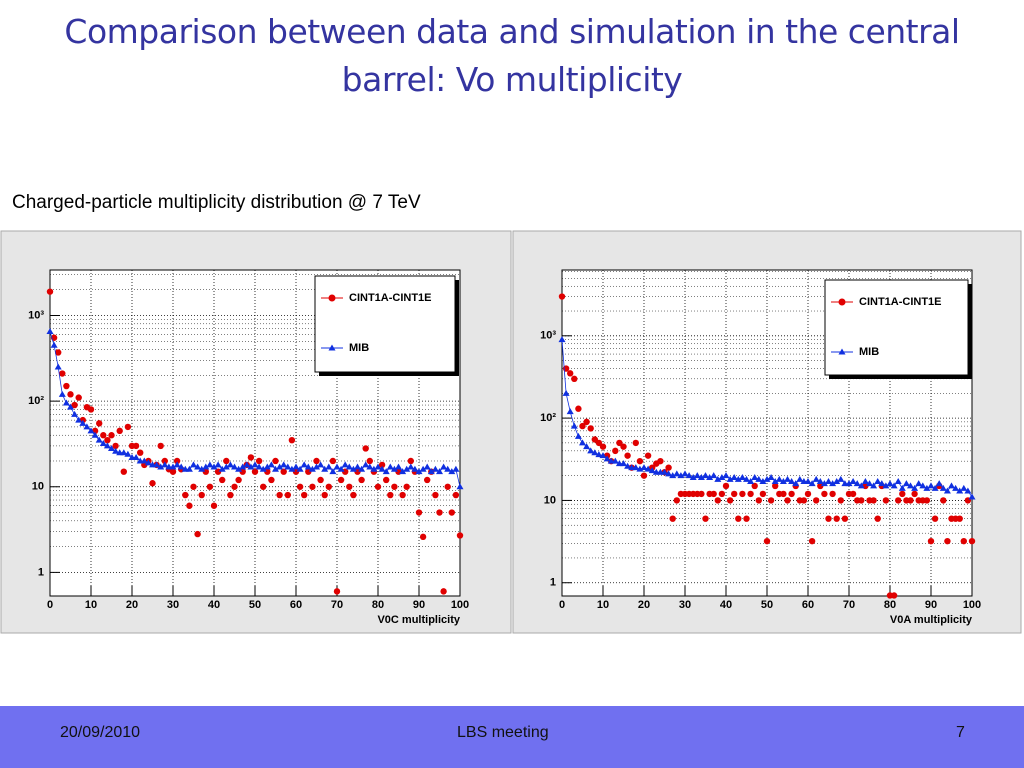 Image resolution: width=1024 pixels, height=768 pixels. What do you see at coordinates (972, 605) in the screenshot?
I see `x-tick-label: 100` at bounding box center [972, 605].